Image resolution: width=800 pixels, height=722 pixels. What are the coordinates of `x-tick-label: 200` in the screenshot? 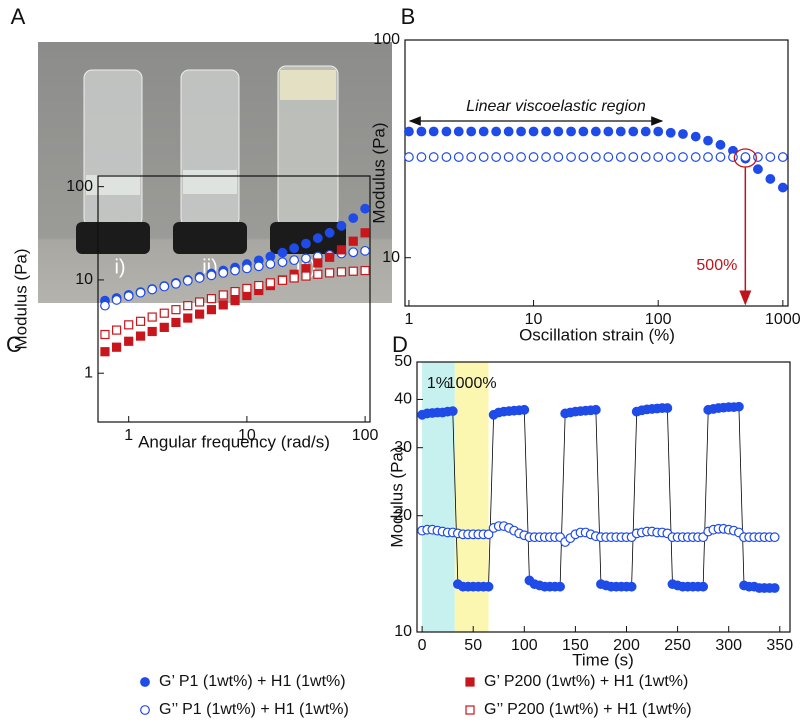 It's located at (626, 645).